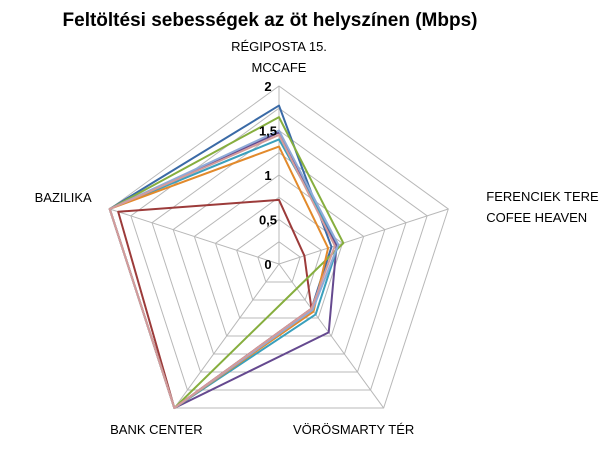 The height and width of the screenshot is (464, 600). Describe the element at coordinates (268, 131) in the screenshot. I see `tick-label: 1,5` at that location.